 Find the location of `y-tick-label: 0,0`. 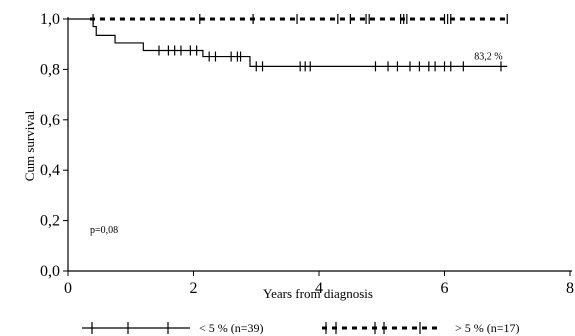

y-tick-label: 0,0 is located at coordinates (50, 271).